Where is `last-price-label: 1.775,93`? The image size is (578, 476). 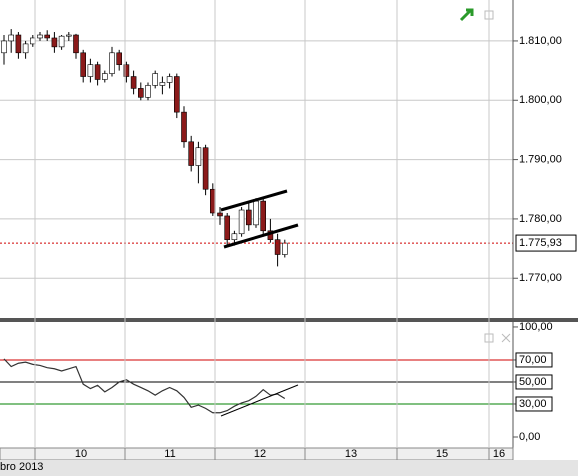 last-price-label: 1.775,93 is located at coordinates (540, 243).